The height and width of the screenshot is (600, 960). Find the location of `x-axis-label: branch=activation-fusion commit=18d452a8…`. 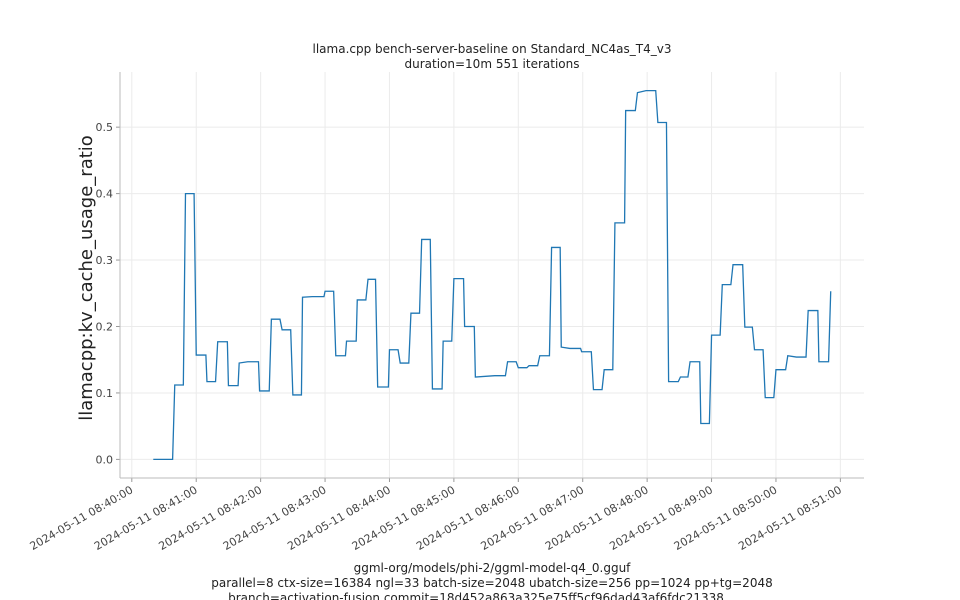

x-axis-label: branch=activation-fusion commit=18d452a8… is located at coordinates (476, 595).